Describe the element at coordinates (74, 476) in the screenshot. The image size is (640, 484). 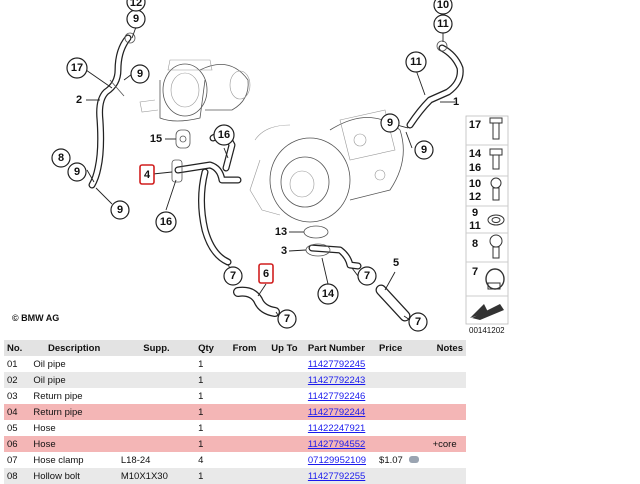
I see `cell-description: Hollow bolt` at that location.